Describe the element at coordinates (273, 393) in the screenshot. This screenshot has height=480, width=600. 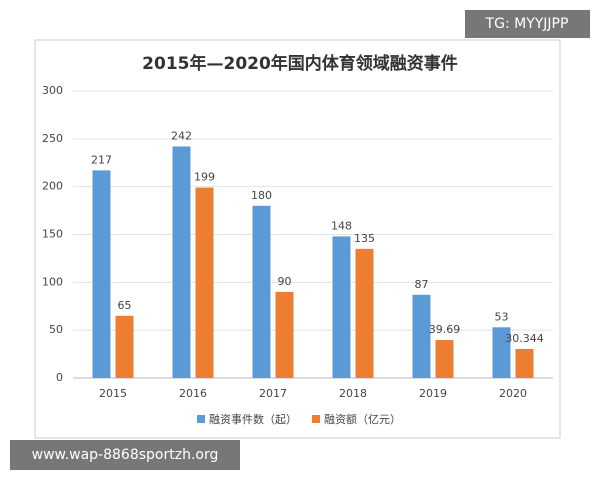
I see `x-tick-label: 2017` at that location.